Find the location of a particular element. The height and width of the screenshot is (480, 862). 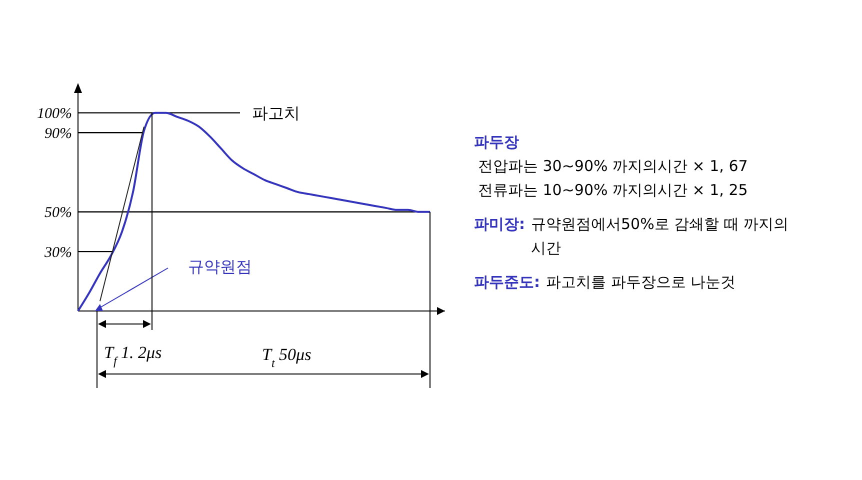

y-tick-label: 50% is located at coordinates (58, 213).